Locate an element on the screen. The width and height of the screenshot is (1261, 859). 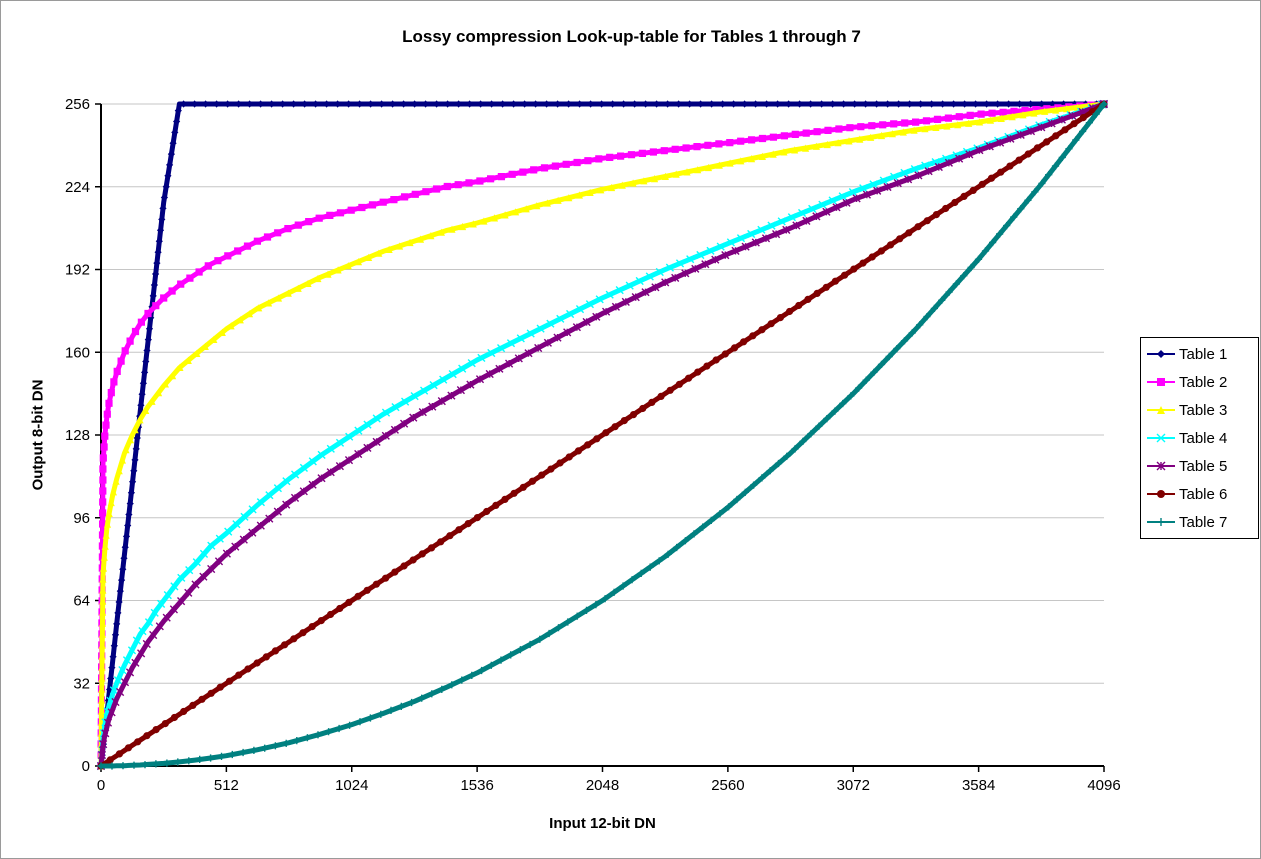
x-tick-label: 4096 is located at coordinates (1103, 785).